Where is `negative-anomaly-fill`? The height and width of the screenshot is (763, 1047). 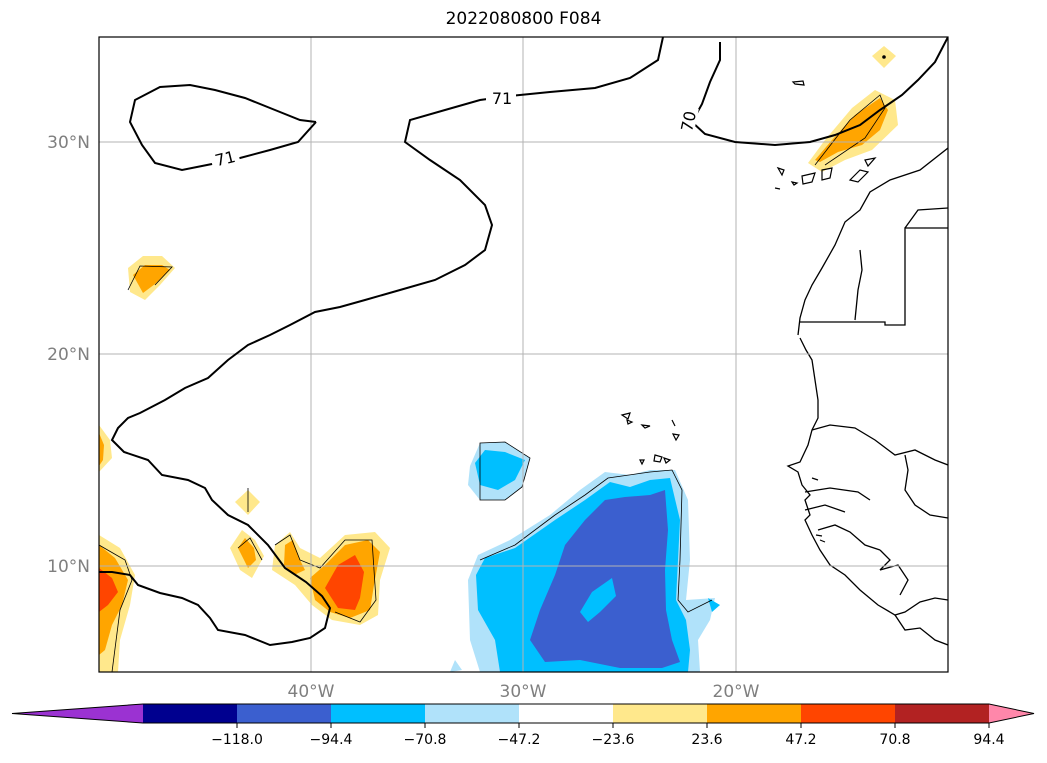
negative-anomaly-fill is located at coordinates (585, 557).